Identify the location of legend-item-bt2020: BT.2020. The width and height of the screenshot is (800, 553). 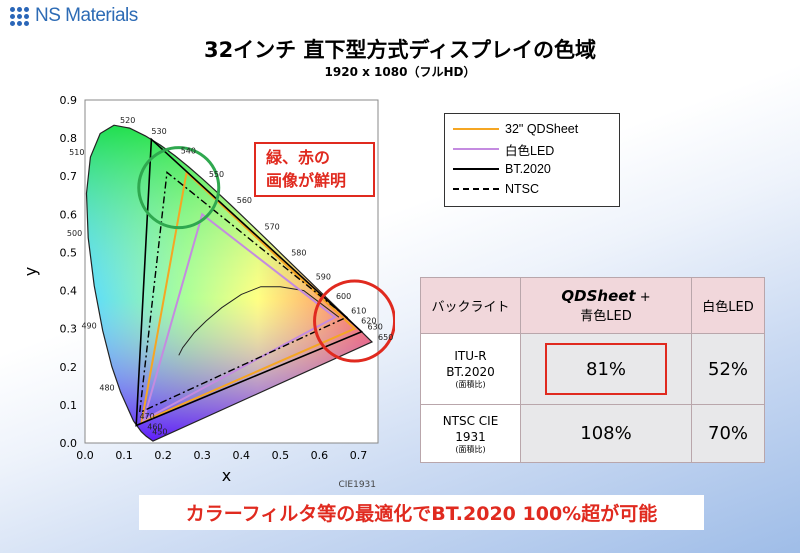
(536, 169).